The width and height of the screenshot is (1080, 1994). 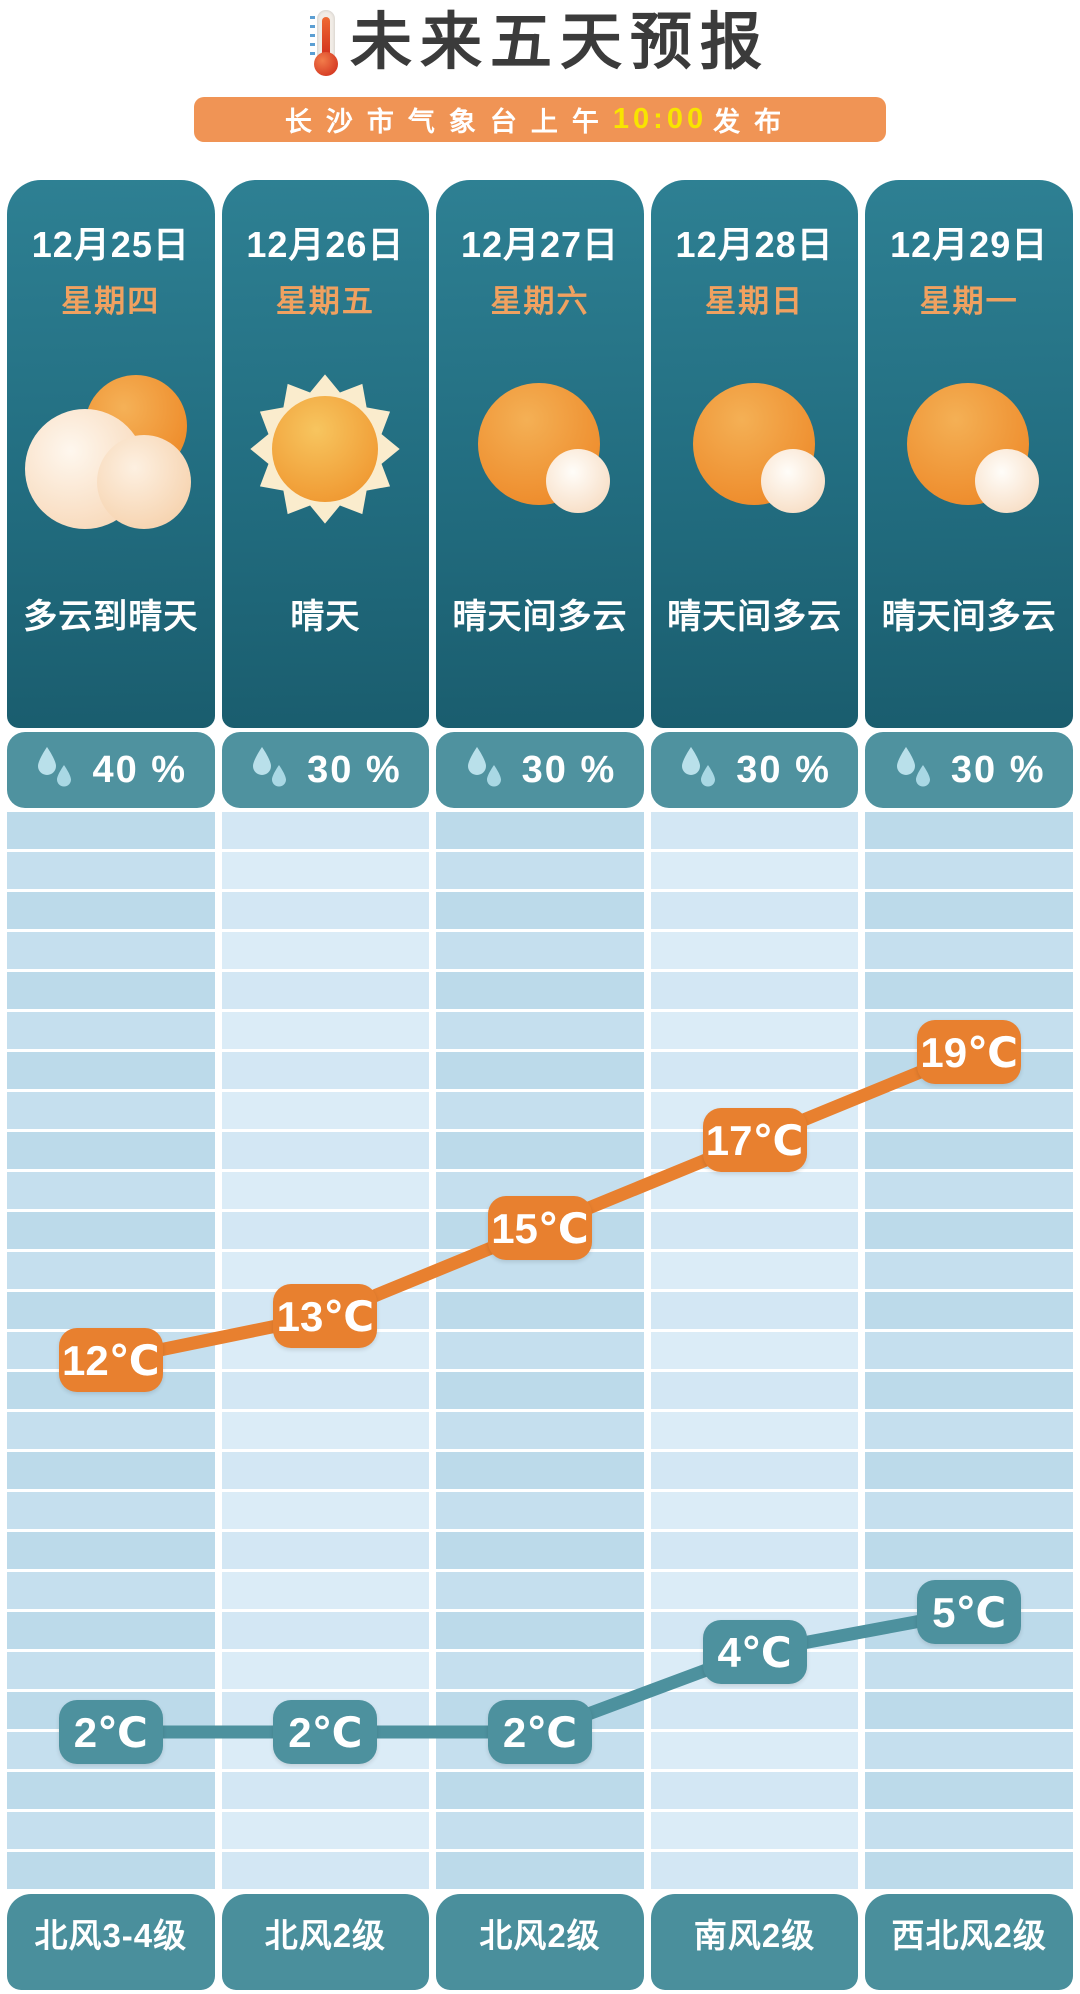 What do you see at coordinates (754, 1935) in the screenshot?
I see `wind-value: 南风2级` at bounding box center [754, 1935].